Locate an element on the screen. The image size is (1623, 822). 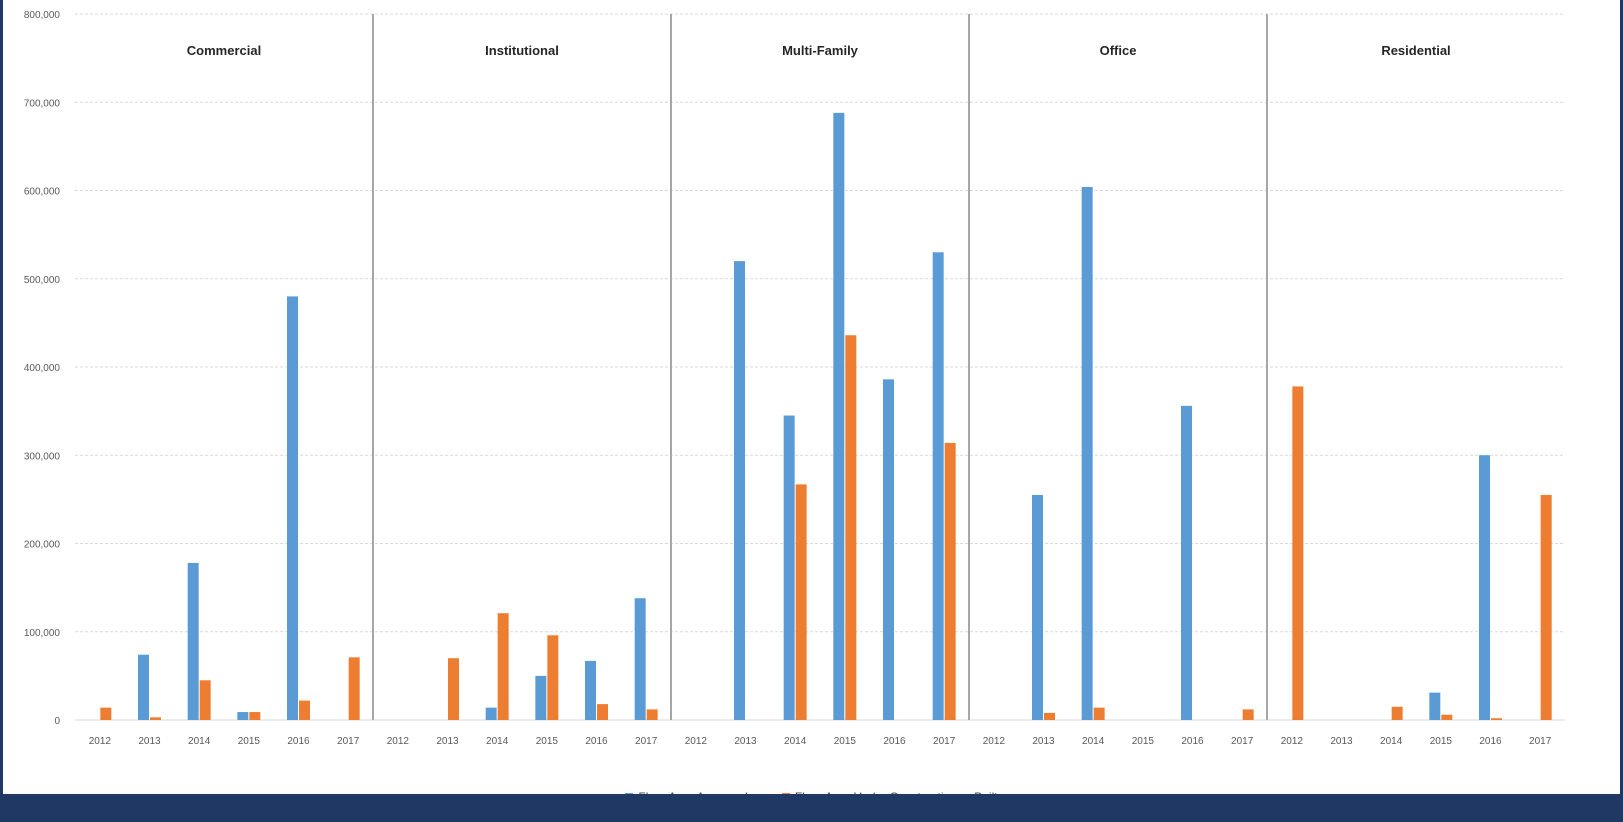
y-tick-label: 400,000 is located at coordinates (42, 368).